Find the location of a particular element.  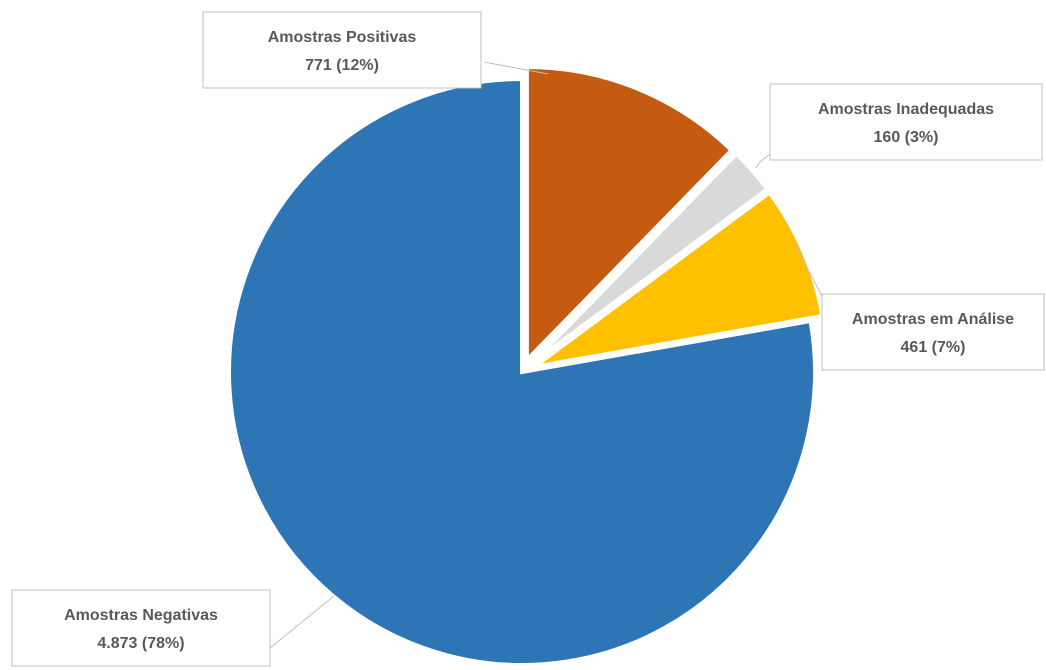

slice-name-label: Amostras Positivas is located at coordinates (342, 37).